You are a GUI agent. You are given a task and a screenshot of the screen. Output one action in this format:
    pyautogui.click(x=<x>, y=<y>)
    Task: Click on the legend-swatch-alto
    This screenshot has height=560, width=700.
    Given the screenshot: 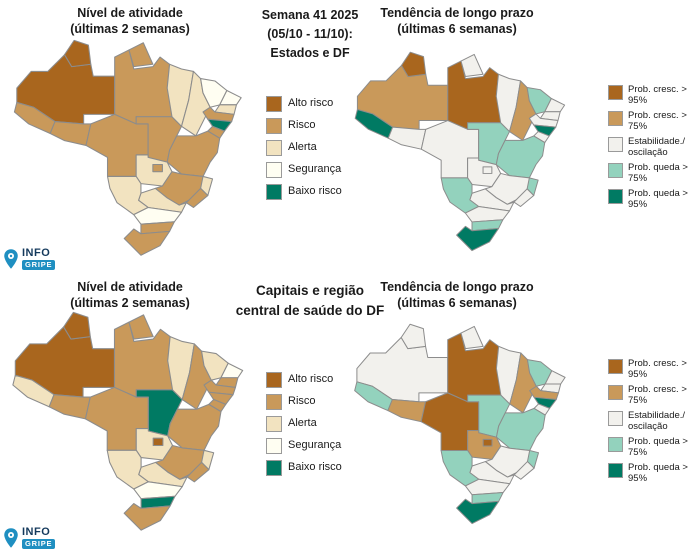 What is the action you would take?
    pyautogui.click(x=274, y=104)
    